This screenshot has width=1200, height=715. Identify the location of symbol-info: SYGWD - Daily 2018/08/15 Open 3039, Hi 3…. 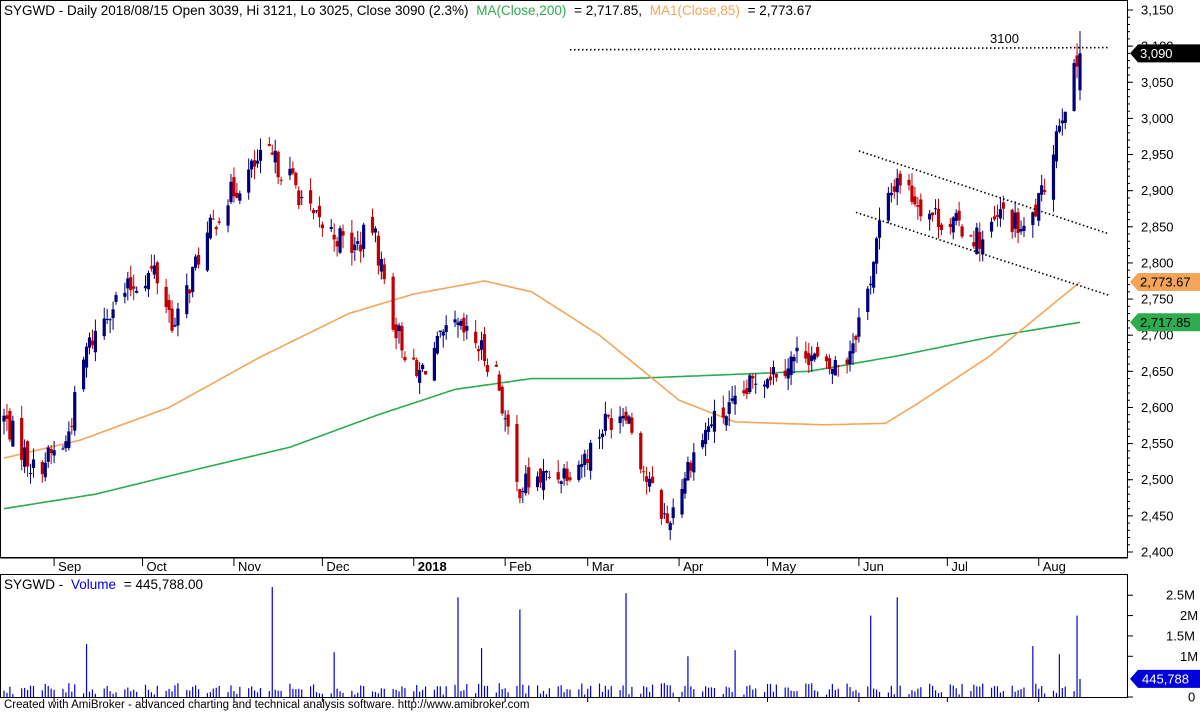
(236, 10).